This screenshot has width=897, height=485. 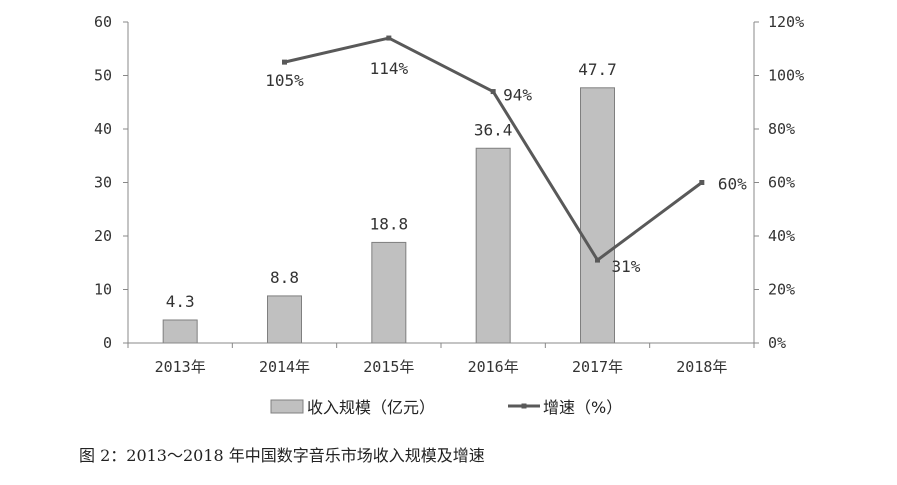 I want to click on legend-line-label: 增速（%）, so click(x=582, y=407).